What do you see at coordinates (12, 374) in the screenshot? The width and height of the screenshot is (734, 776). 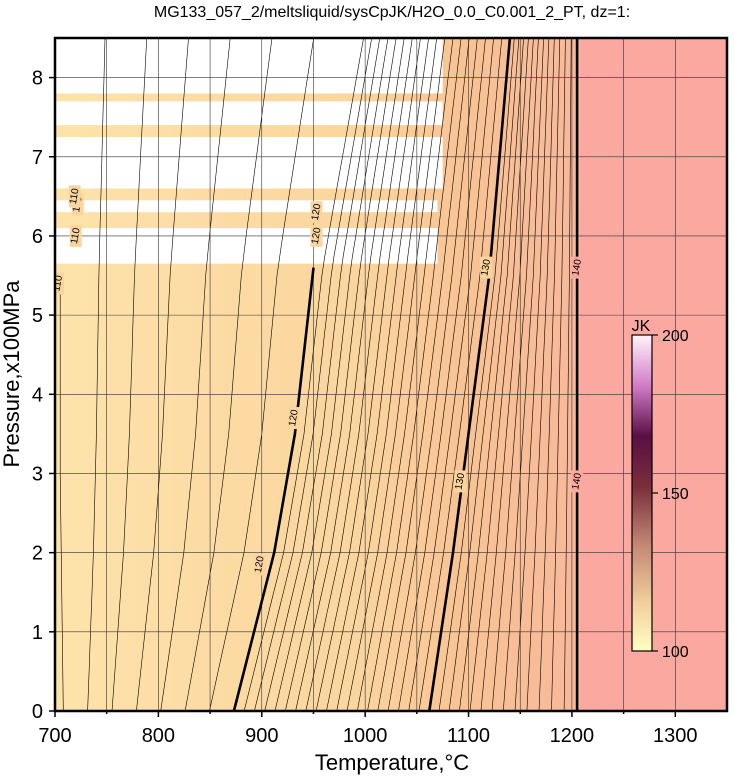 I see `y-axis-title: Pressure,x100MPa` at bounding box center [12, 374].